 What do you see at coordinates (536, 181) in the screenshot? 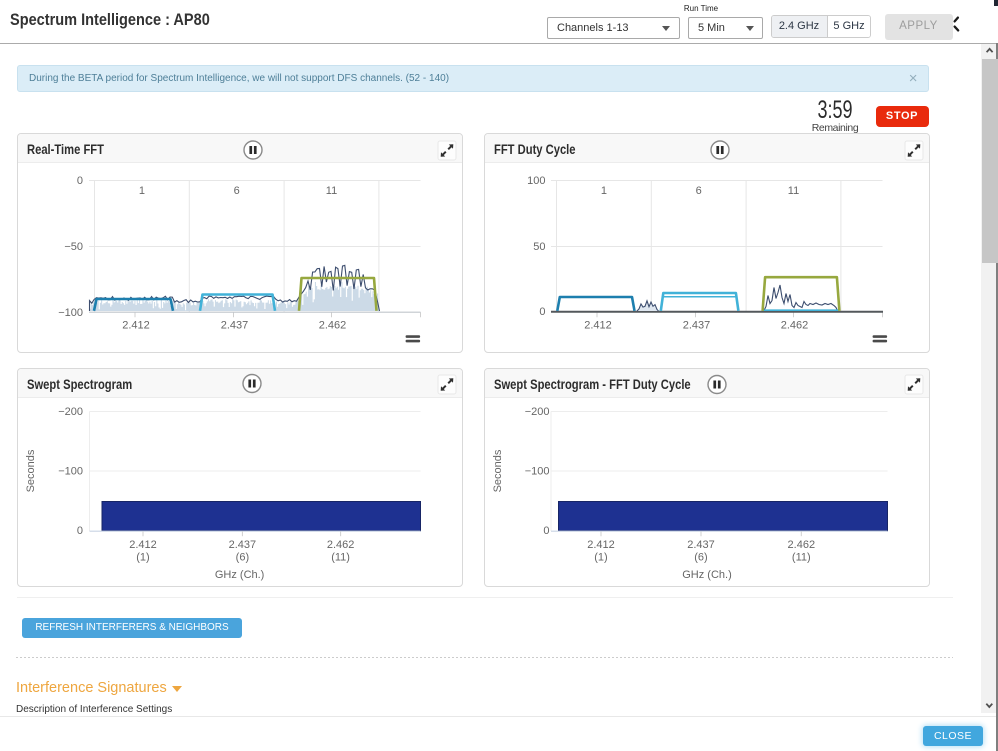
I see `svg-text: 100` at bounding box center [536, 181].